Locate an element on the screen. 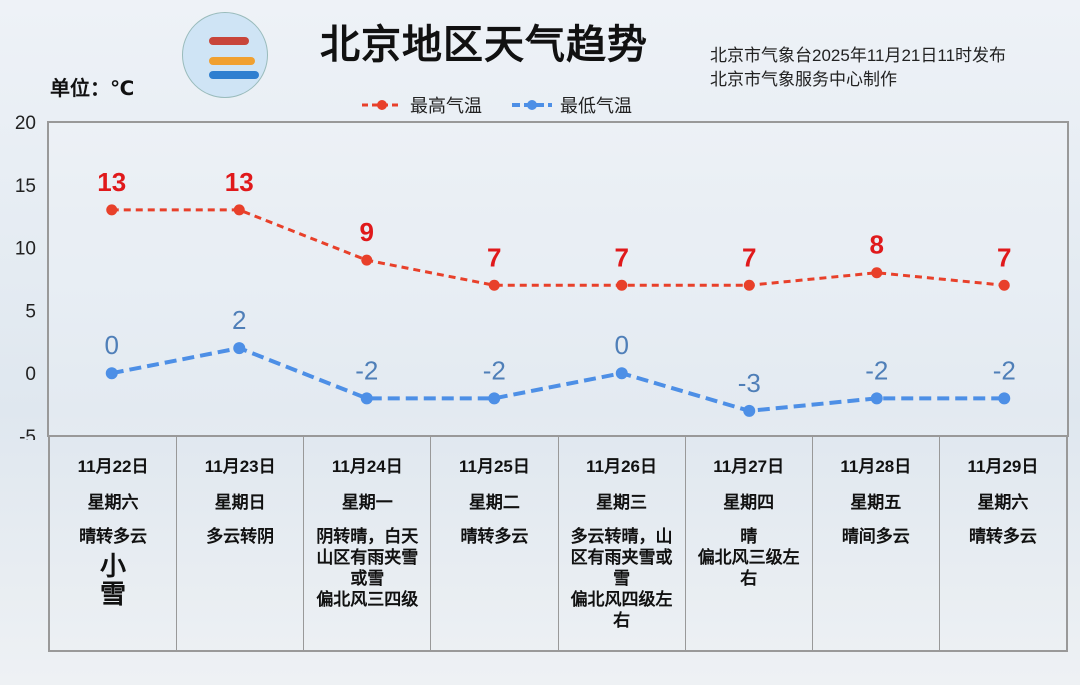  y-tick-label: -5 is located at coordinates (27, 433).